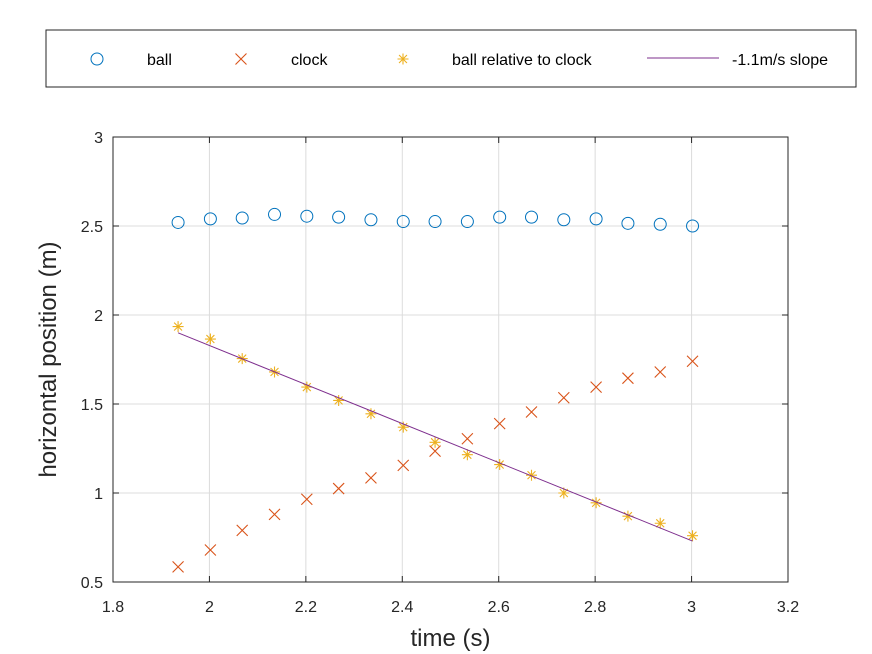 The width and height of the screenshot is (872, 654). What do you see at coordinates (98, 316) in the screenshot?
I see `y-tick-label: 2` at bounding box center [98, 316].